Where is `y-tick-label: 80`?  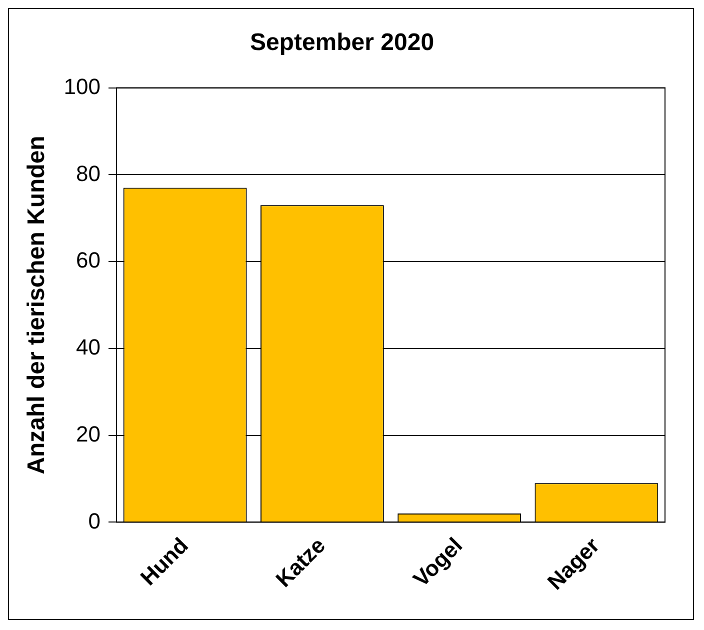 y-tick-label: 80 is located at coordinates (88, 173).